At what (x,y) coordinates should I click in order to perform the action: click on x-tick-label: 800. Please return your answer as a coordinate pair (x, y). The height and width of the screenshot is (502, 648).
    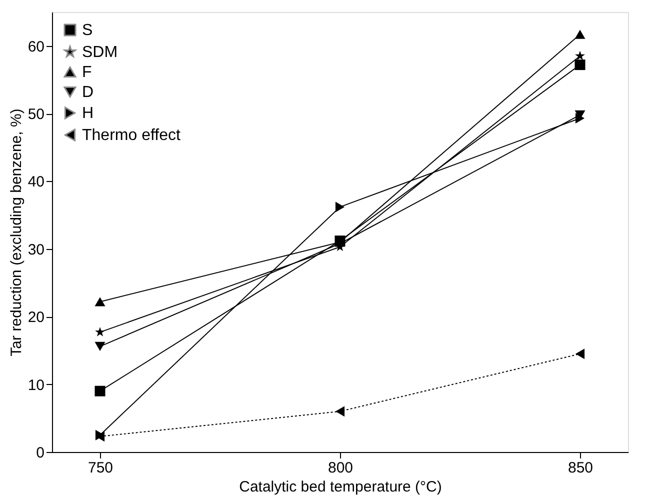
    Looking at the image, I should click on (341, 468).